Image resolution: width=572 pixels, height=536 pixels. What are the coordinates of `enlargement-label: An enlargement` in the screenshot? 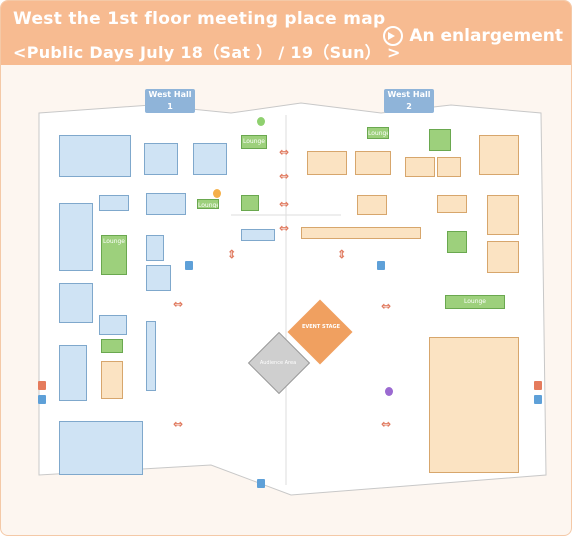 It's located at (486, 36).